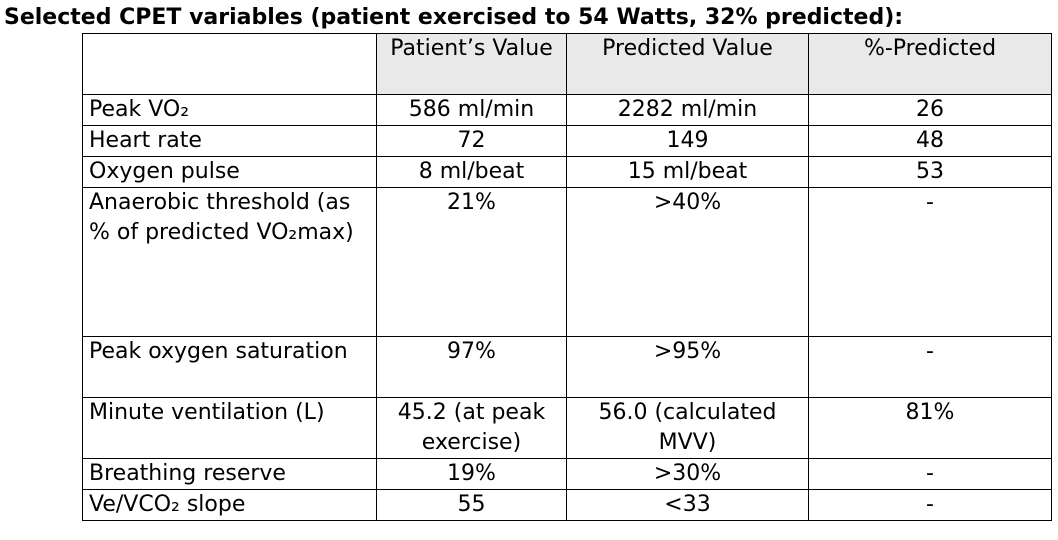 The image size is (1058, 540). What do you see at coordinates (471, 428) in the screenshot?
I see `cell-patient: 45.2 (at peak exercise)` at bounding box center [471, 428].